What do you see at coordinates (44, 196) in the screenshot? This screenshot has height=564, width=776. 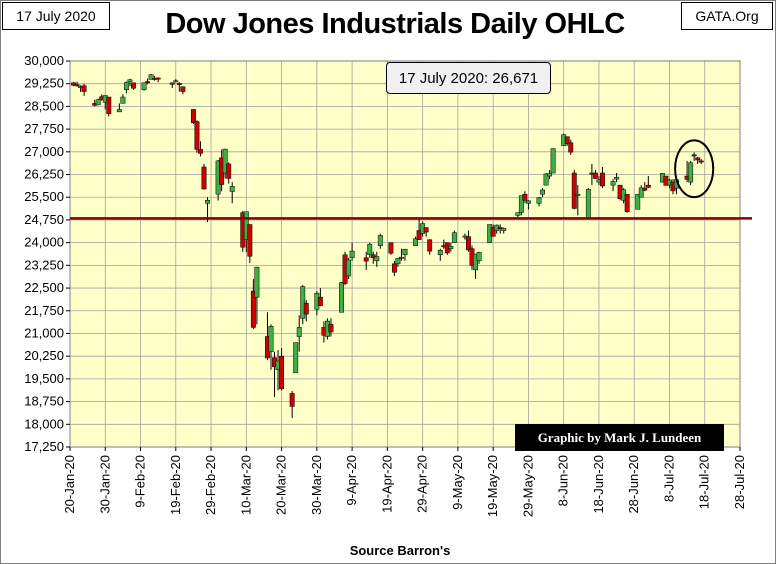 I see `y-tick-label: 25,500` at bounding box center [44, 196].